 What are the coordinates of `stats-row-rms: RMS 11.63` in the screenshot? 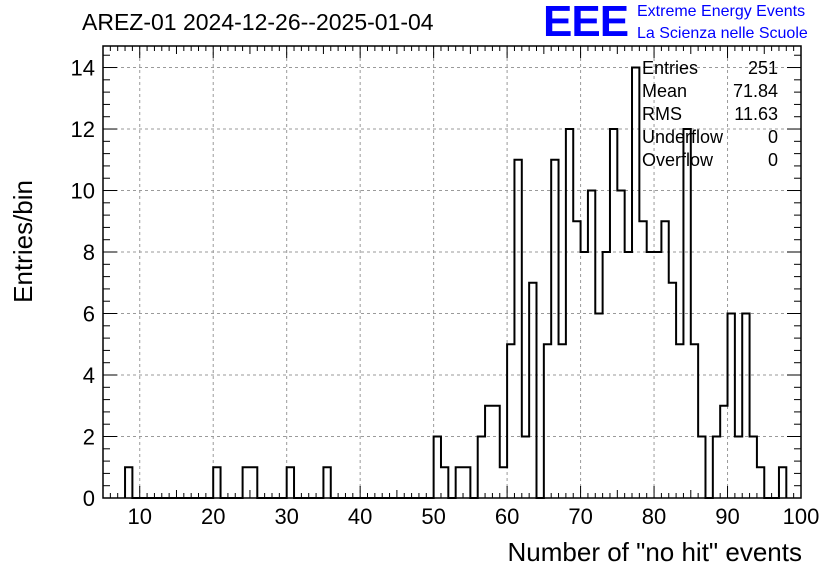 It's located at (710, 115).